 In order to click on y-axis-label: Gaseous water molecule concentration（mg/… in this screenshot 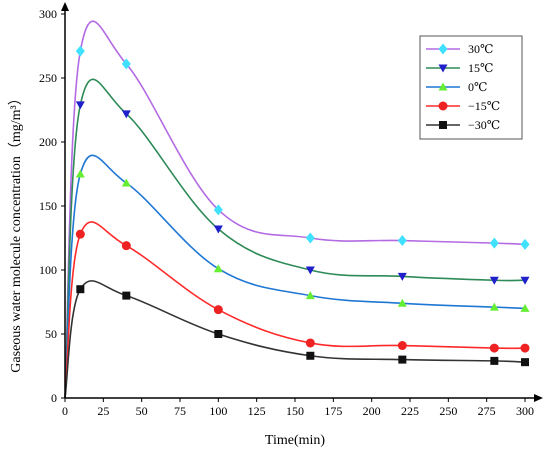, I will do `click(16, 231)`.